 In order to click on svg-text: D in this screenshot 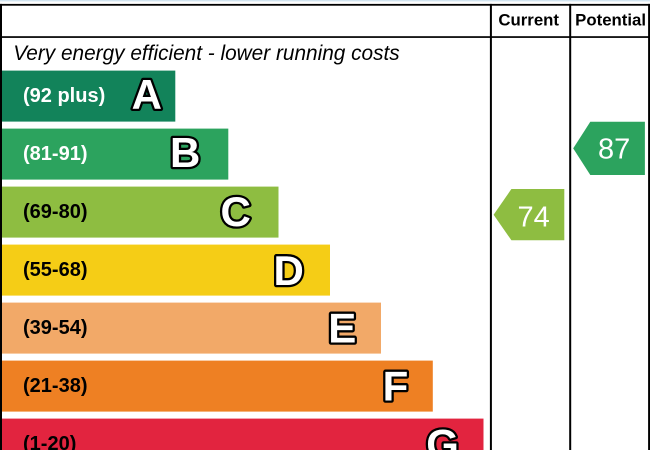, I will do `click(289, 270)`.